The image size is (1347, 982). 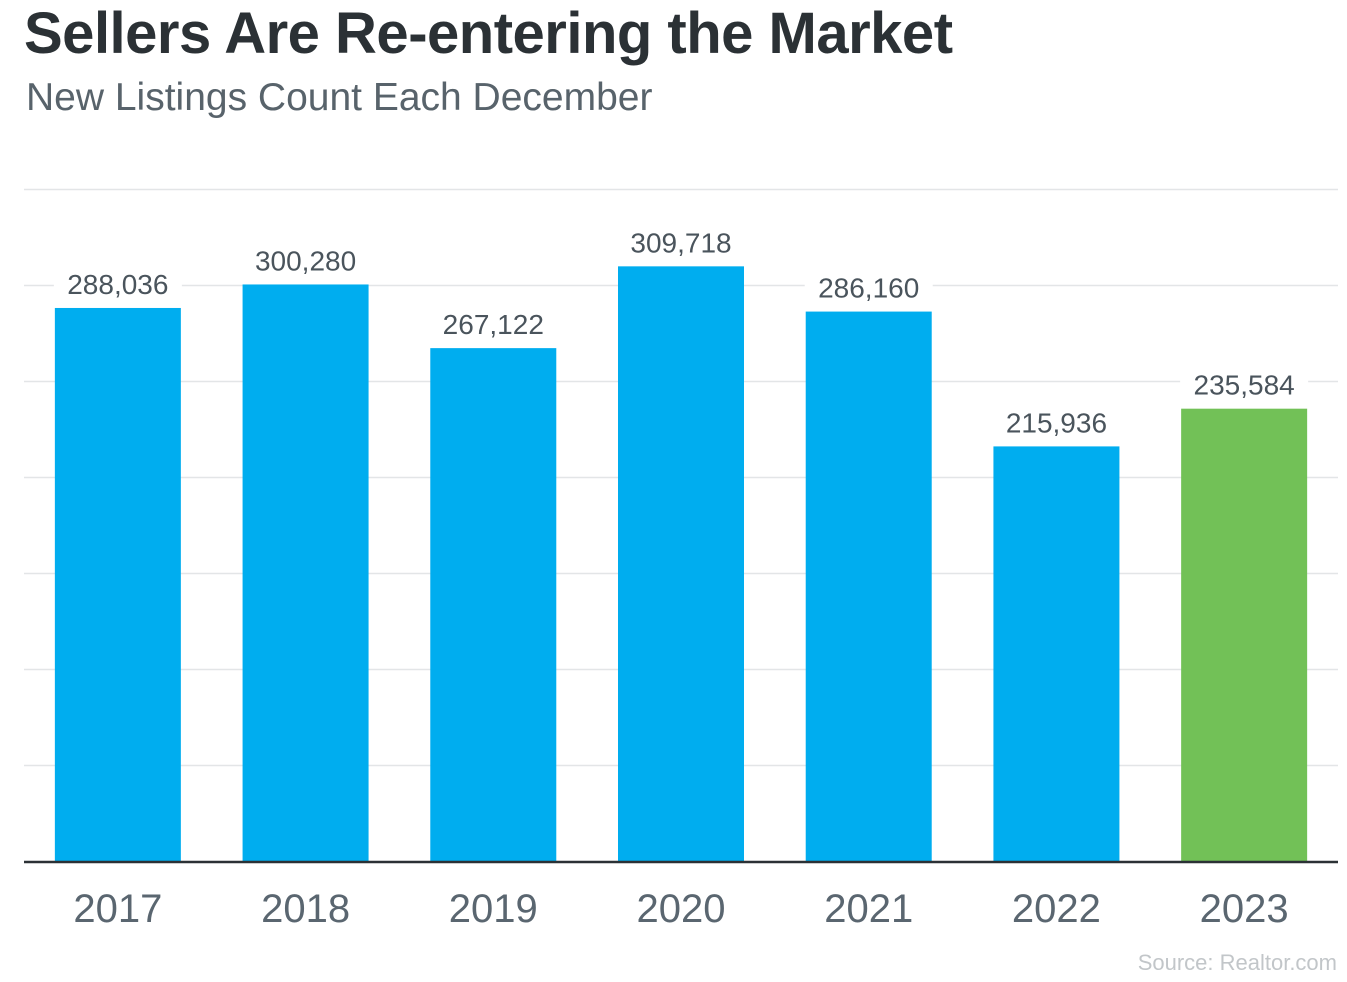 I want to click on value-label-2018: 300,280, so click(x=305, y=260).